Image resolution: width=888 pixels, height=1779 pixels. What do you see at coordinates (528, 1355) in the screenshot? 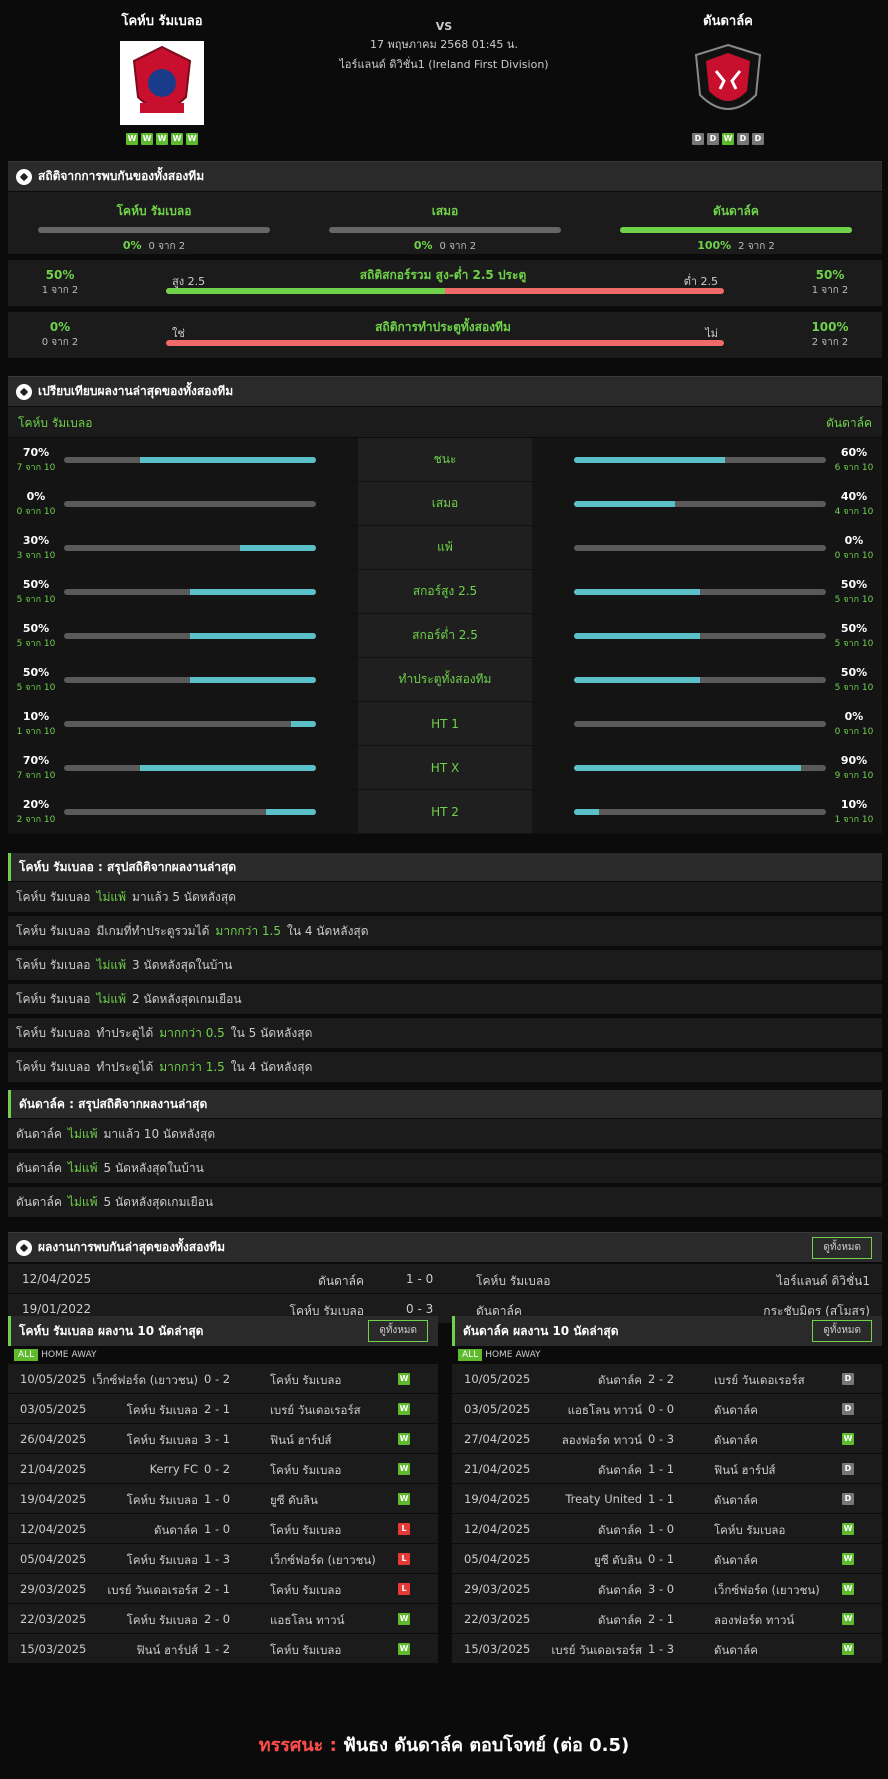
I see `away-tab-away: AWAY` at bounding box center [528, 1355].